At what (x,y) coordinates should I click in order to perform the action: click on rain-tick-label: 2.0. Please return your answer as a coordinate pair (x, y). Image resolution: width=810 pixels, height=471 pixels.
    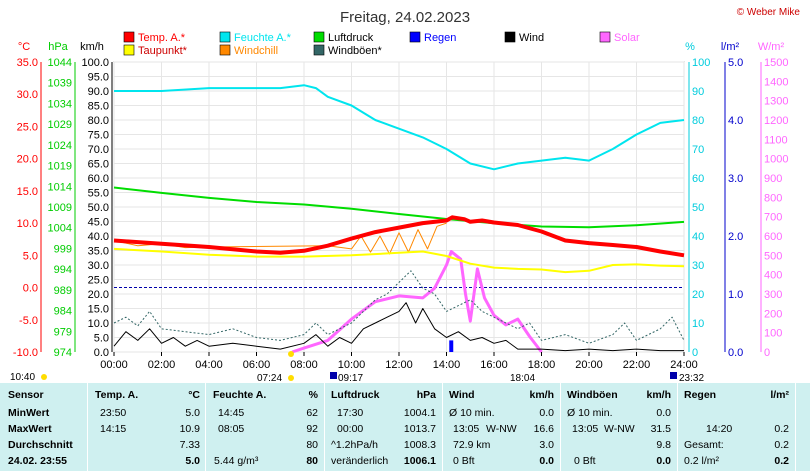
    Looking at the image, I should click on (735, 237).